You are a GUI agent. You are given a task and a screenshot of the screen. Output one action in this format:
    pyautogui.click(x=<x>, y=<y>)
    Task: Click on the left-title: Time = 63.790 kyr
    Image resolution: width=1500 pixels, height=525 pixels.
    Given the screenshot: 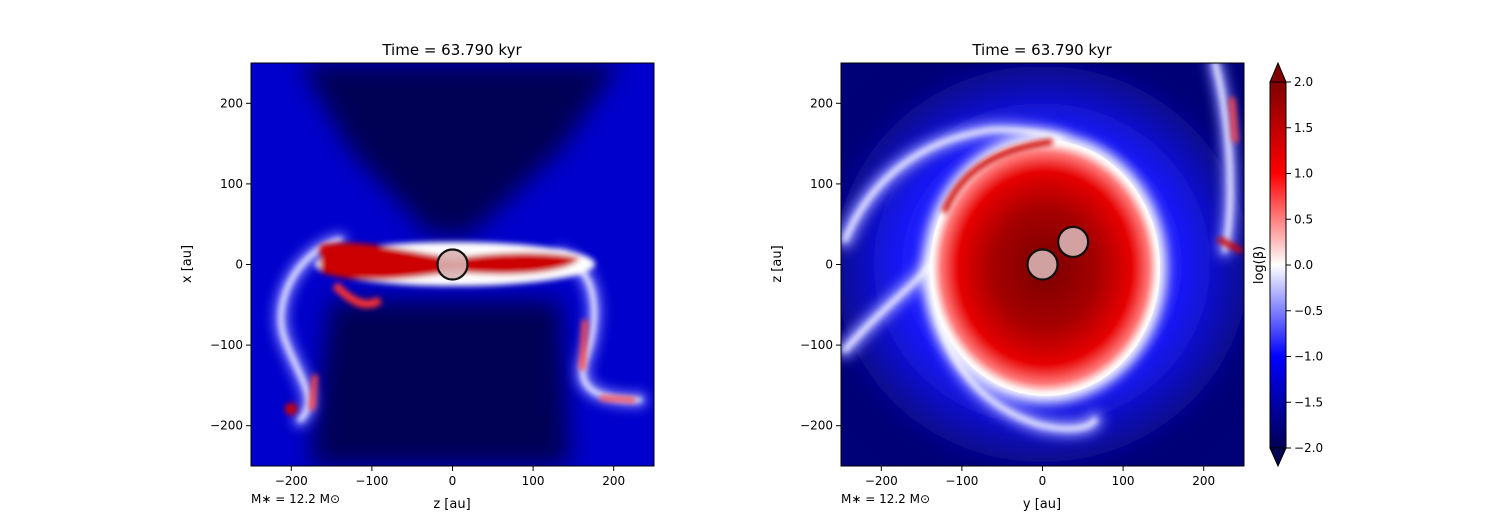 What is the action you would take?
    pyautogui.click(x=451, y=50)
    